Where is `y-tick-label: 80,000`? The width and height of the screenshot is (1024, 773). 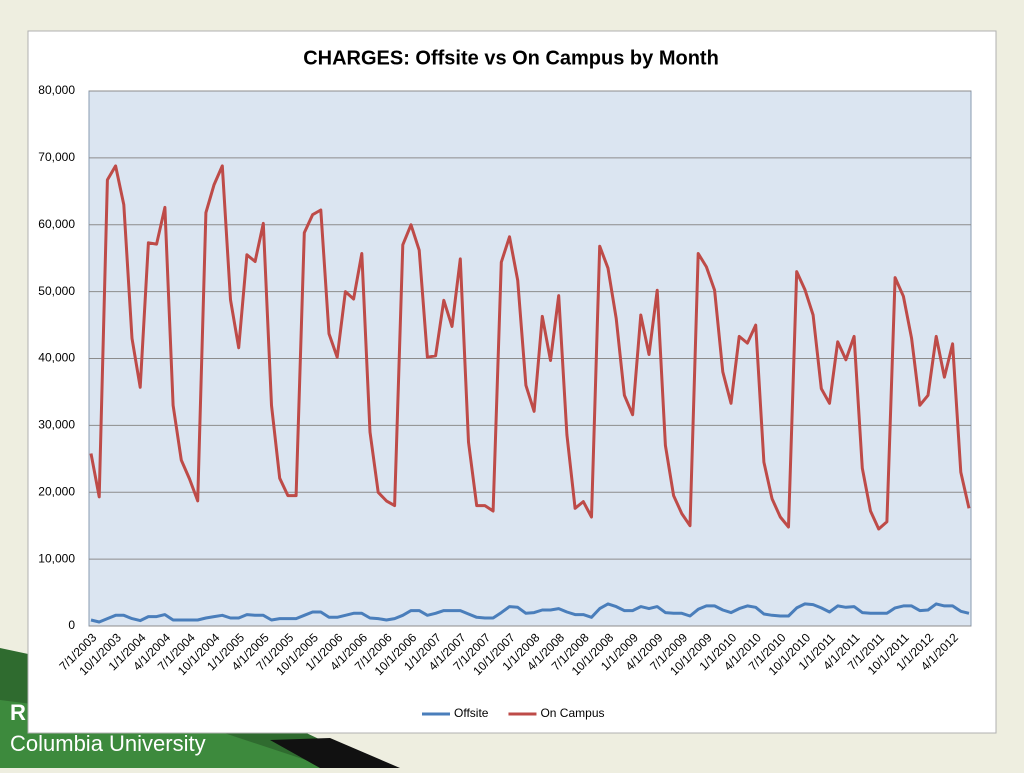
y-tick-label: 80,000 is located at coordinates (56, 90).